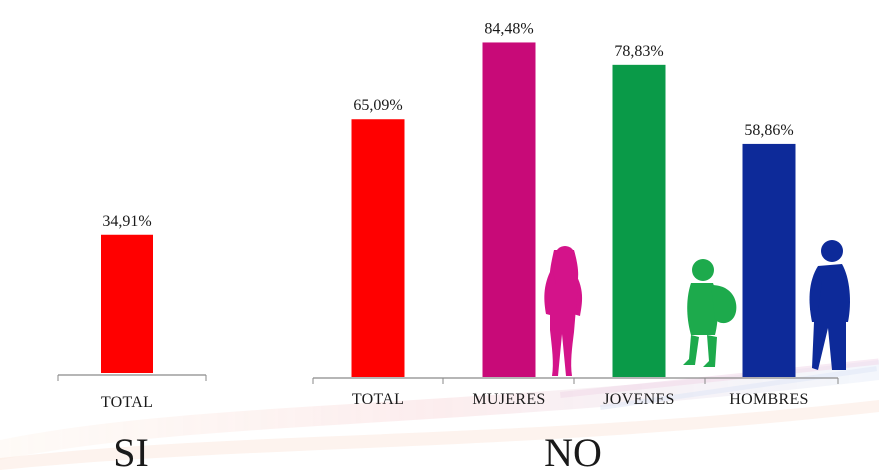  What do you see at coordinates (639, 221) in the screenshot?
I see `bar-jovenes` at bounding box center [639, 221].